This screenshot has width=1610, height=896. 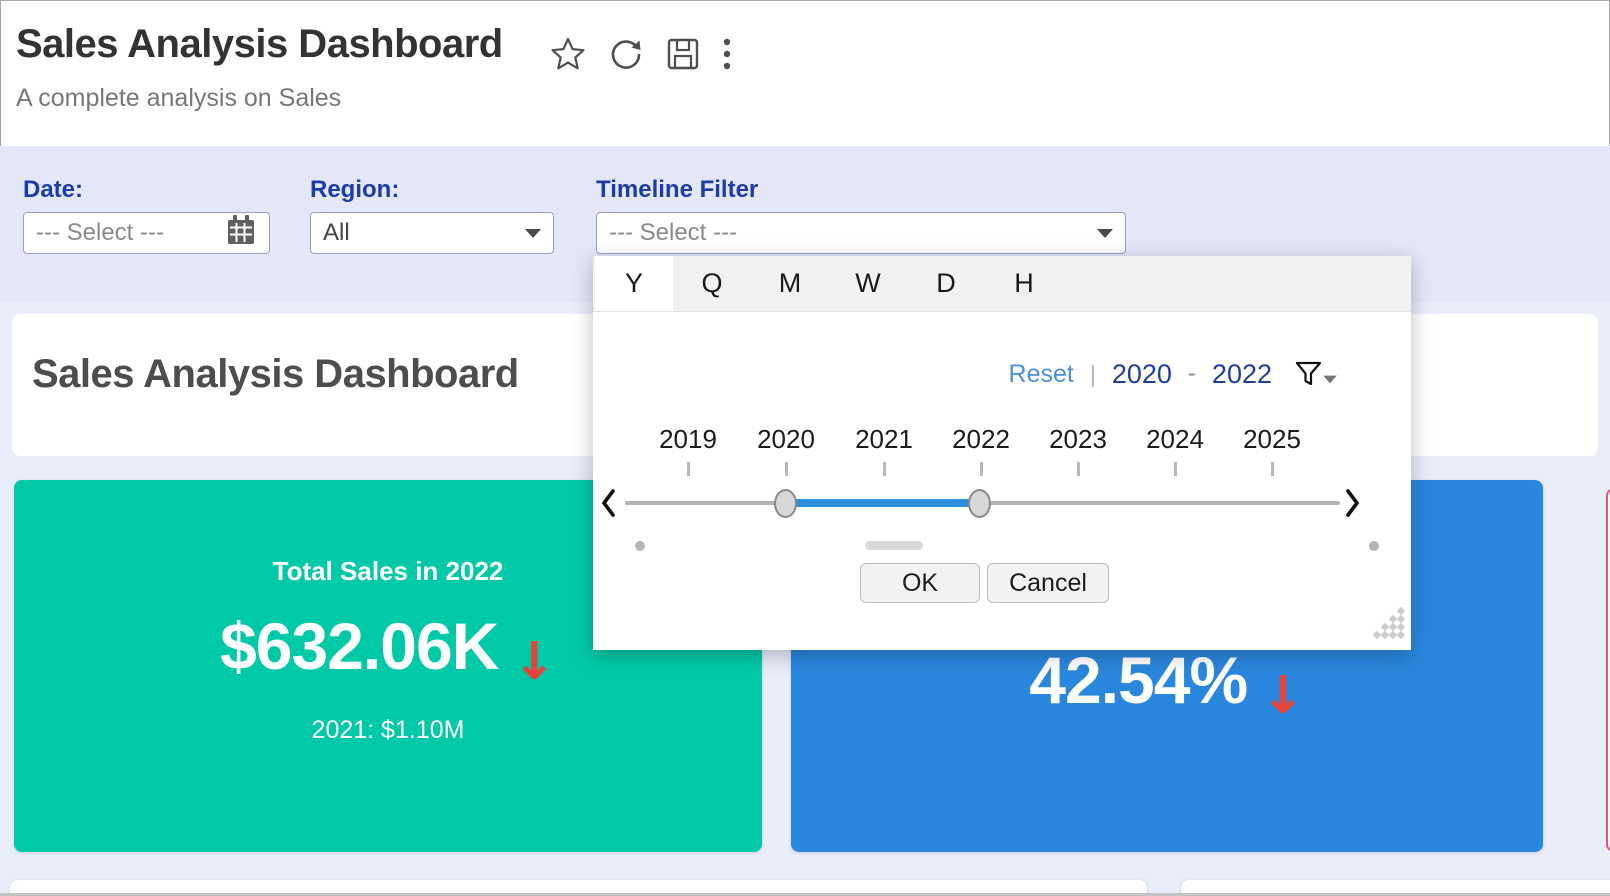 I want to click on reset-link: Reset, so click(x=1041, y=373).